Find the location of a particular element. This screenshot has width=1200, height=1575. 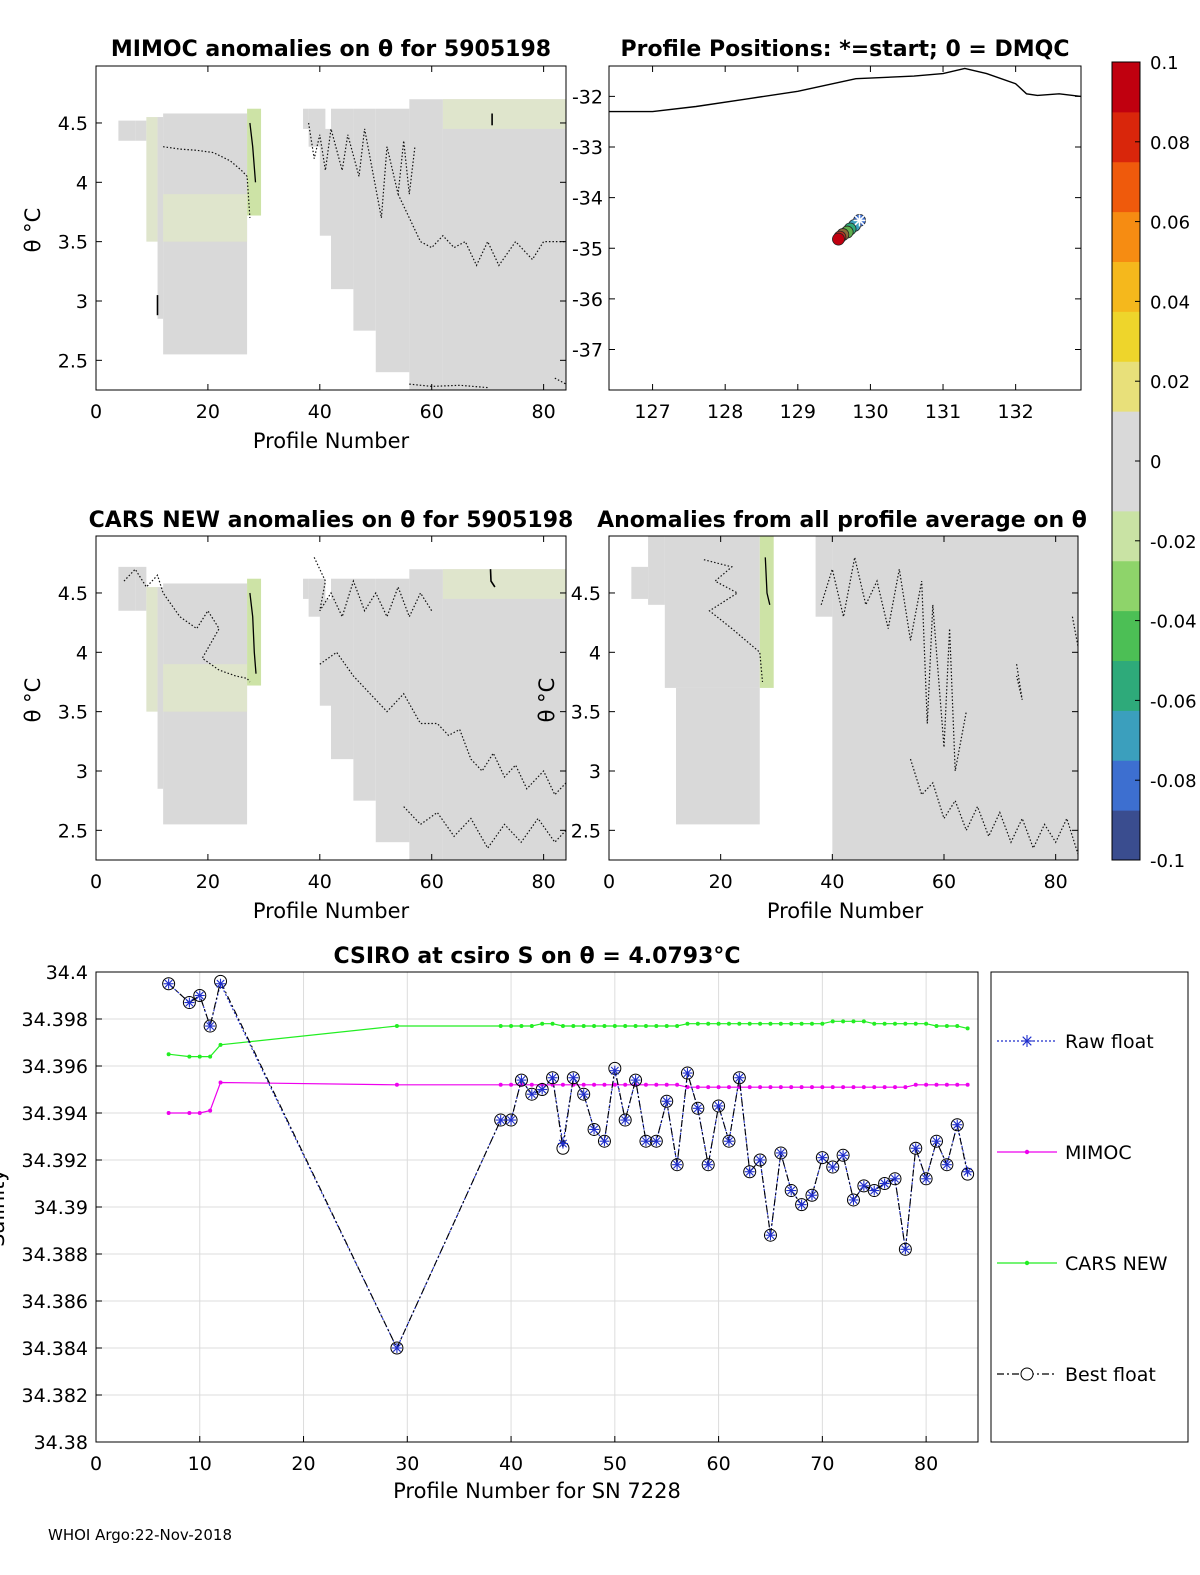

legend-entry: MIMOC is located at coordinates (1064, 1153).